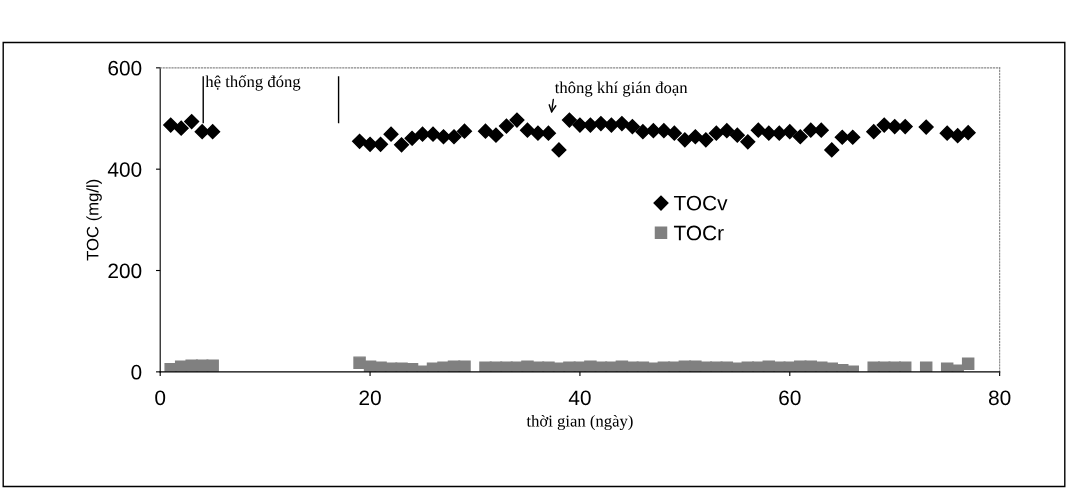  What do you see at coordinates (136, 372) in the screenshot?
I see `y-tick-label: 0` at bounding box center [136, 372].